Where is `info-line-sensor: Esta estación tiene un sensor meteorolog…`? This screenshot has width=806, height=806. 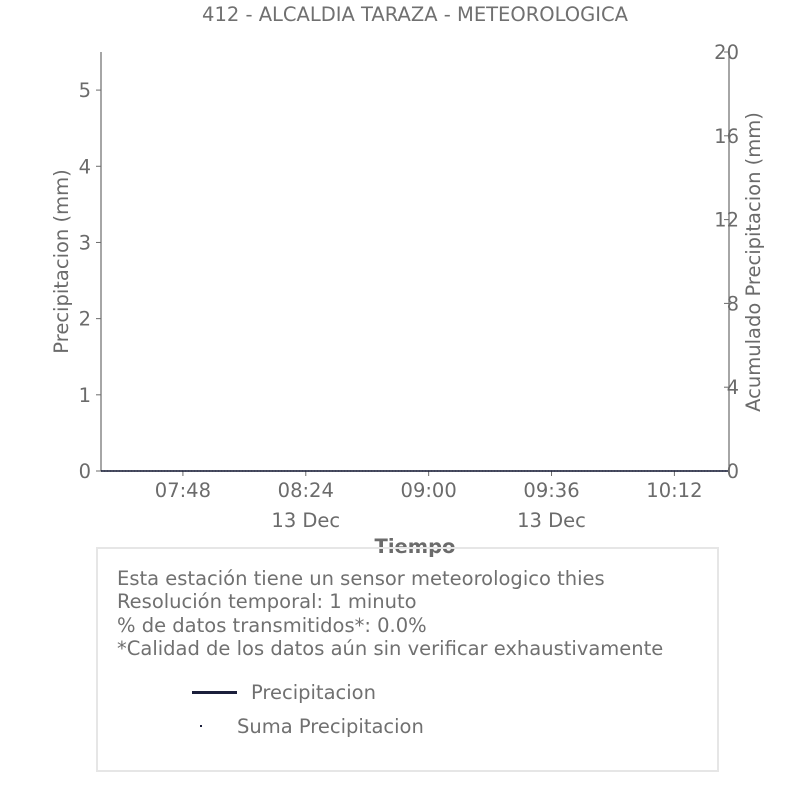
info-line-sensor: Esta estación tiene un sensor meteorolog… is located at coordinates (361, 578).